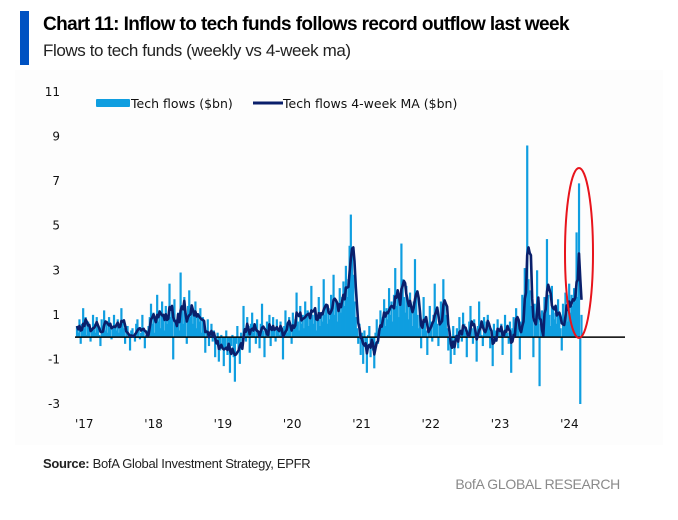  I want to click on x-tick-label: '23, so click(500, 424).